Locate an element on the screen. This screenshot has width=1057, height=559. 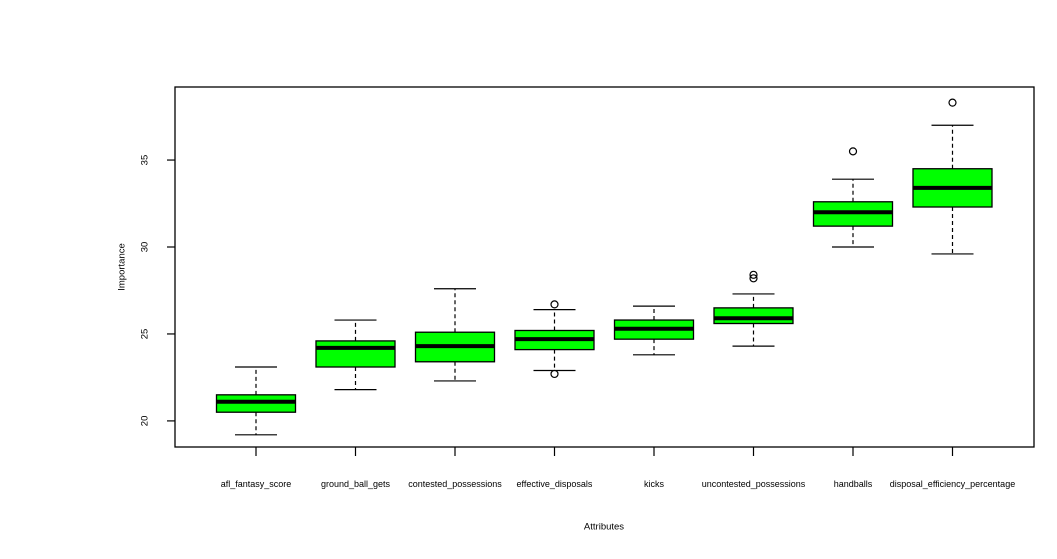
y-axis-title: Importance is located at coordinates (122, 267).